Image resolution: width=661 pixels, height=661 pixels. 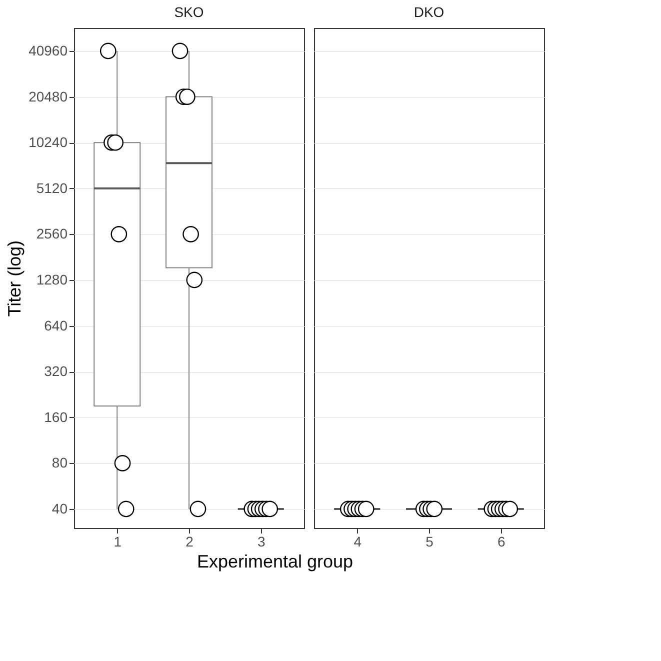 I want to click on y-tick-label: 20480, so click(x=48, y=96).